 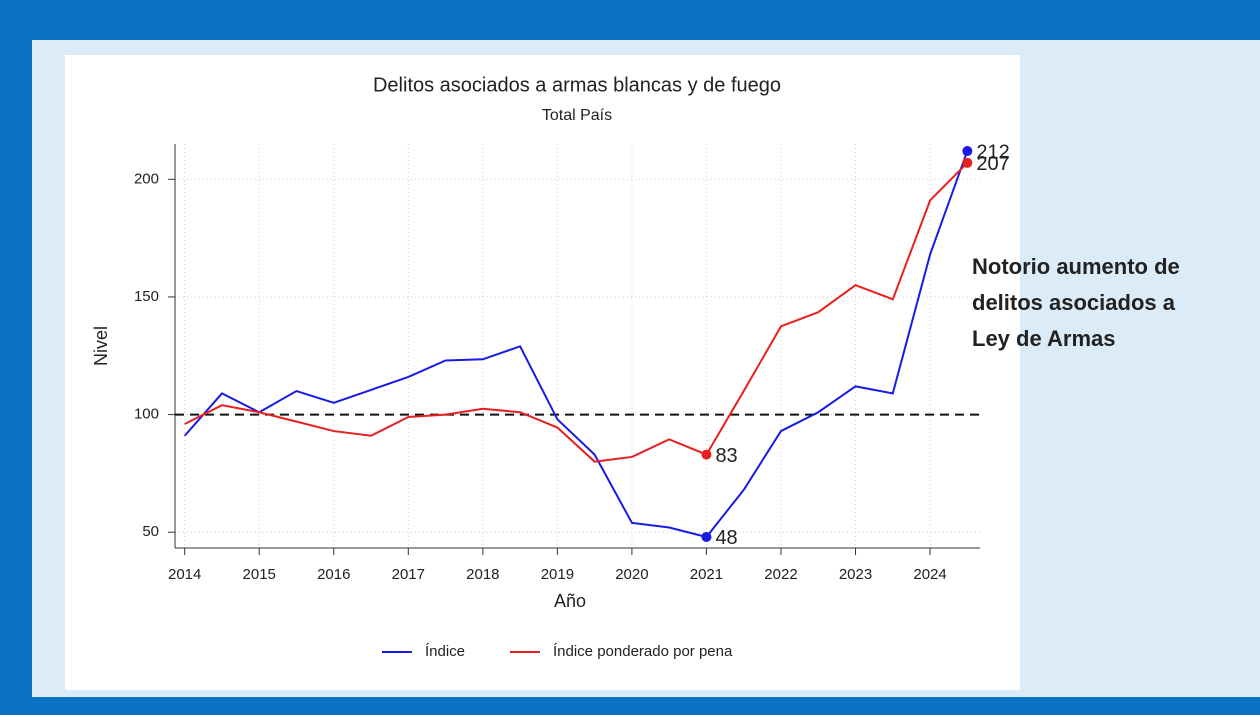 I want to click on legend-label: Índice, so click(x=445, y=651).